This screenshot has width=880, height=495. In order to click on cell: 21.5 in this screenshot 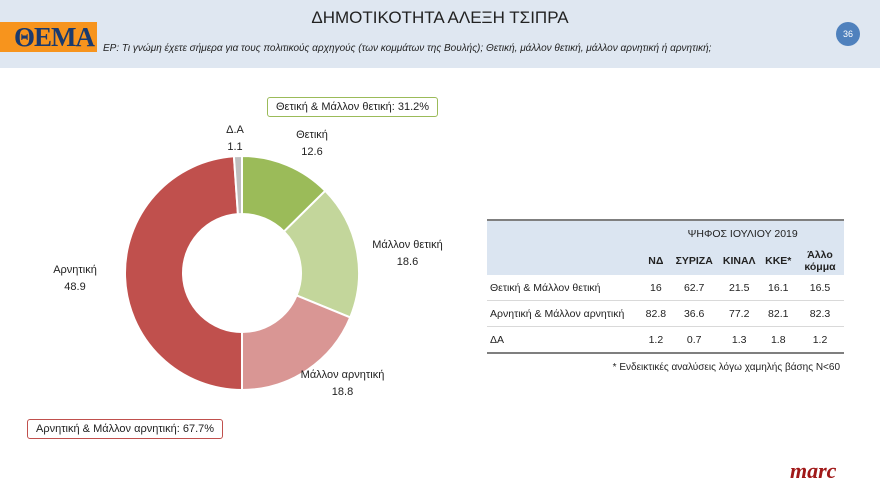, I will do `click(739, 288)`.